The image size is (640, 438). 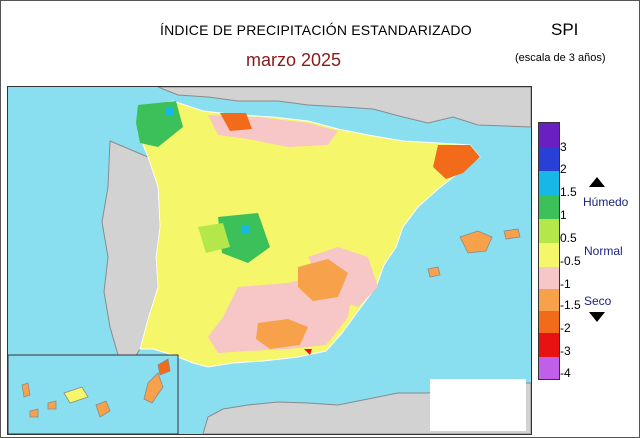 I want to click on wet-arrow-icon, so click(x=597, y=182).